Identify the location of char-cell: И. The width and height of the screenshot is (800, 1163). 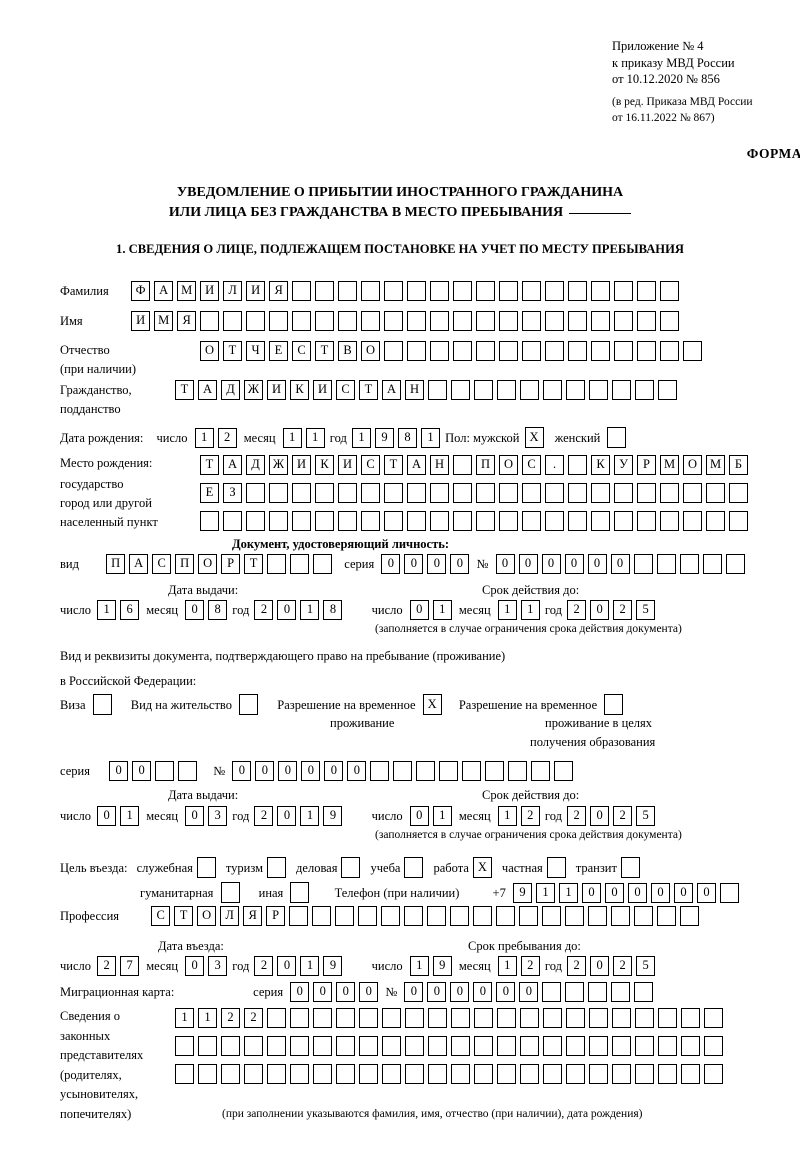
(210, 291).